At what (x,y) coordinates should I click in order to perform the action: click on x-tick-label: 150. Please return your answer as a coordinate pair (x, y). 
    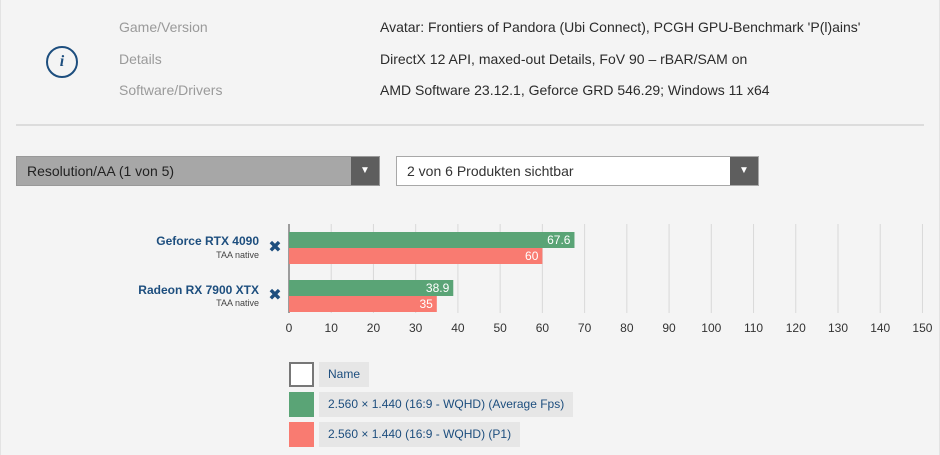
    Looking at the image, I should click on (922, 328).